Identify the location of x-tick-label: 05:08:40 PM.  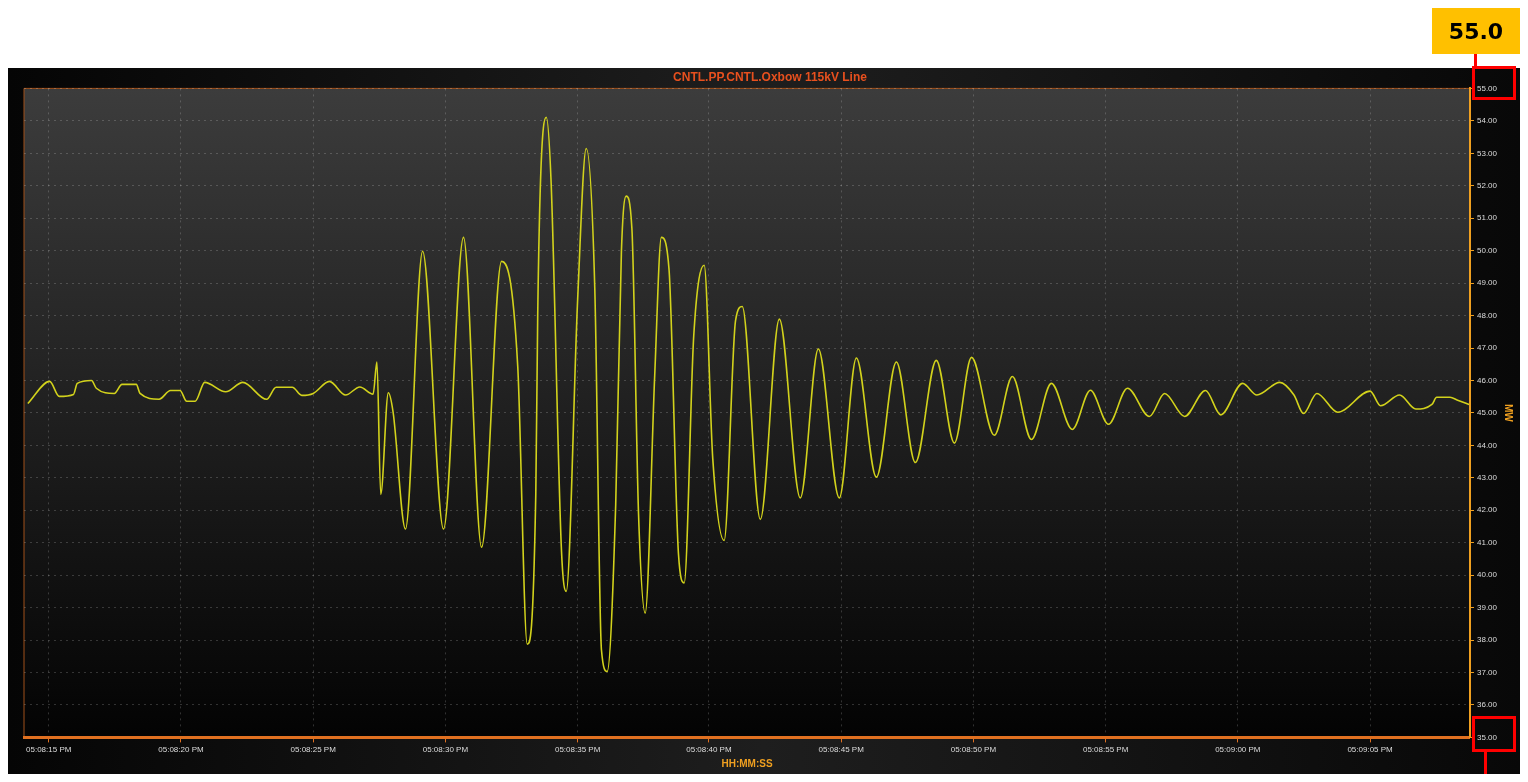
(709, 750).